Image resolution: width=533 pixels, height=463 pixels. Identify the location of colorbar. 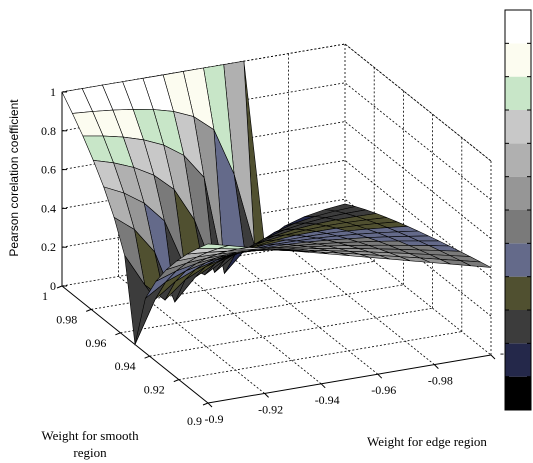
(518, 210).